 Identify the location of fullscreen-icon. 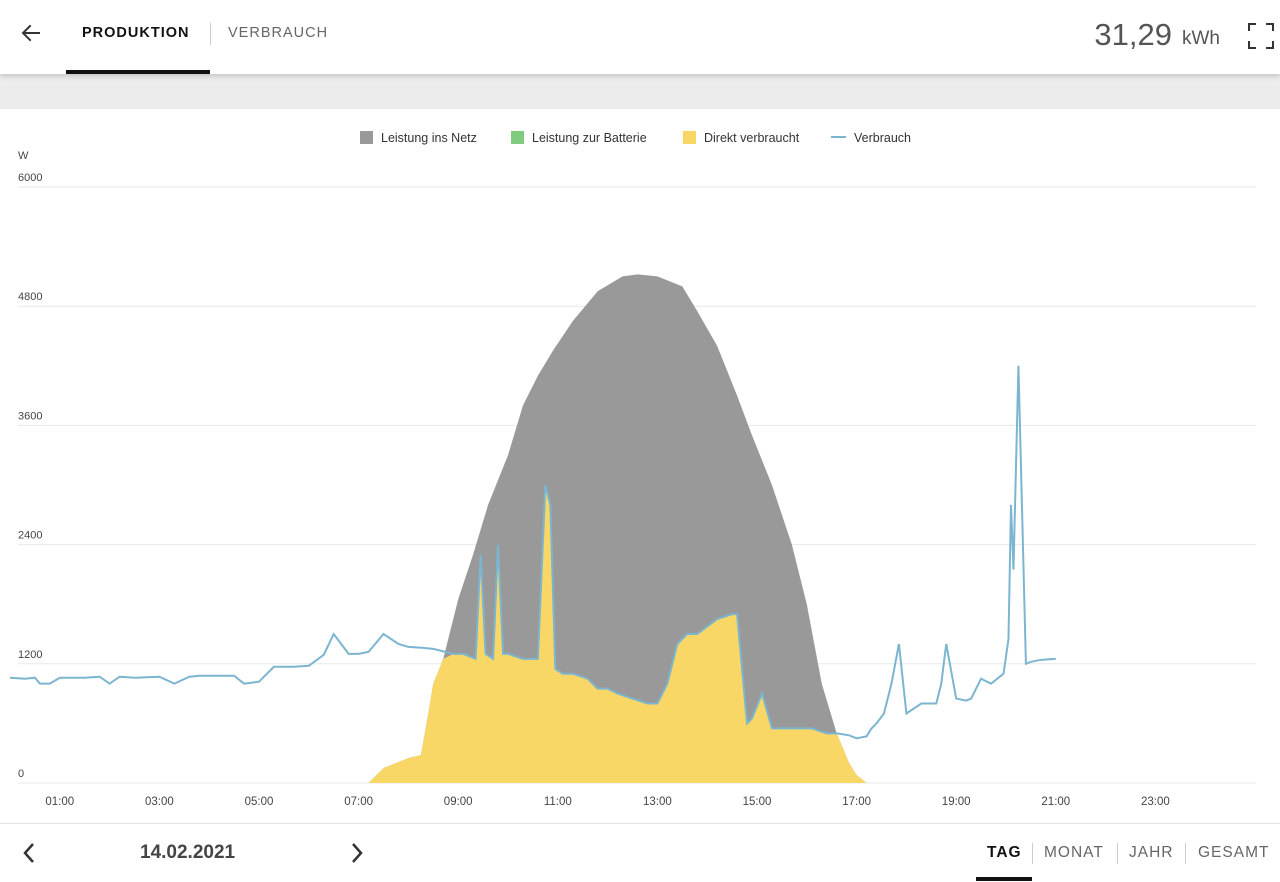
(1261, 36).